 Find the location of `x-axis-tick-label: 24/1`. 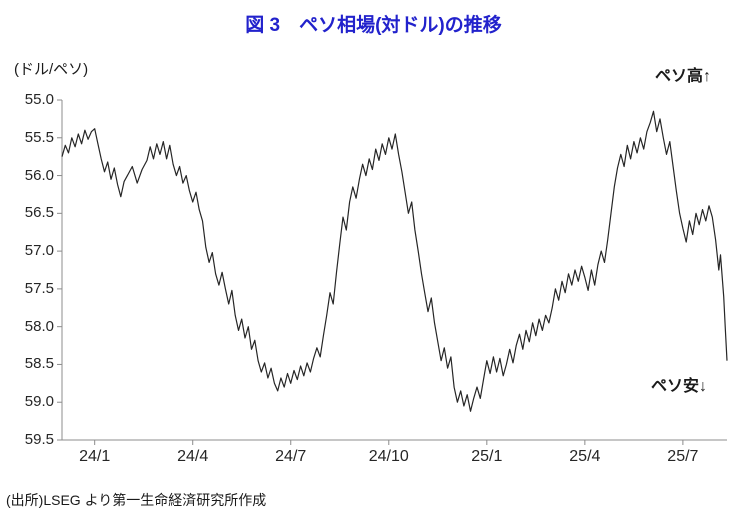

x-axis-tick-label: 24/1 is located at coordinates (95, 456).